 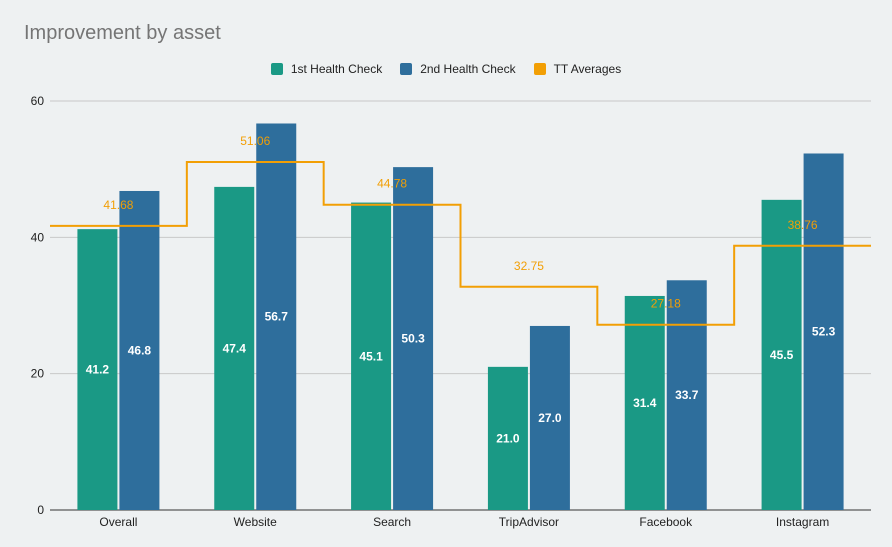 I want to click on y-tick-label: 0, so click(x=40, y=510).